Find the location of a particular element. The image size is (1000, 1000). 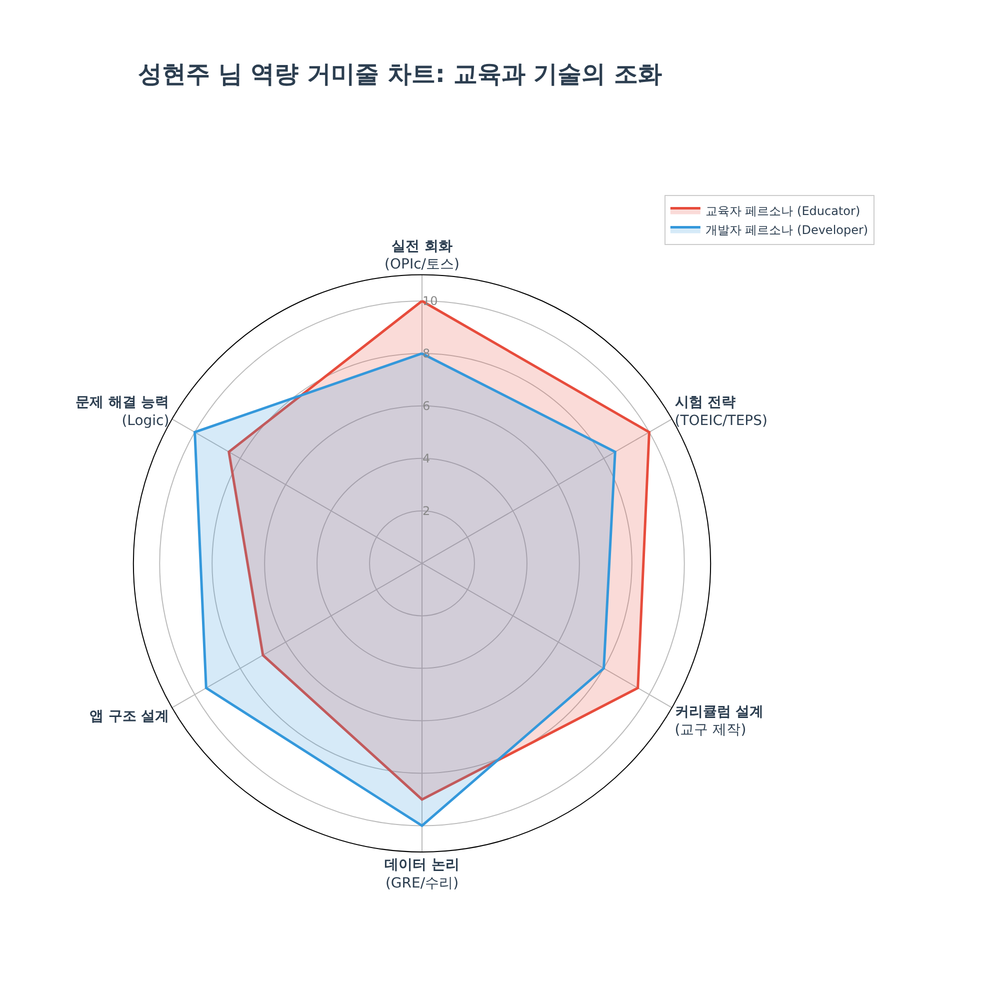

spoke-label: 실전 회화 (OPIc/토스) is located at coordinates (422, 255).